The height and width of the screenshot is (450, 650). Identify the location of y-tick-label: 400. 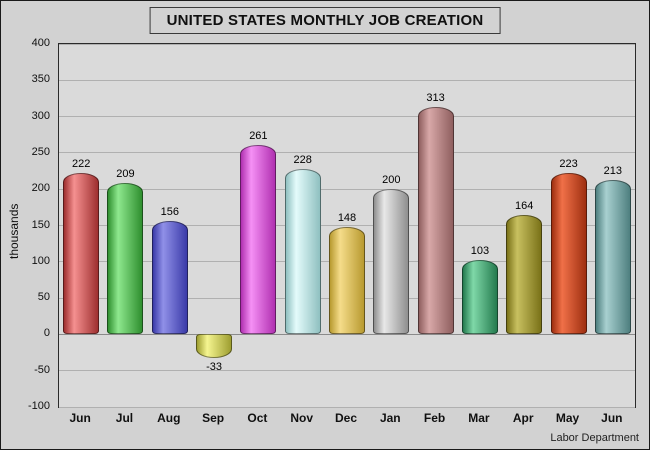
(40, 43).